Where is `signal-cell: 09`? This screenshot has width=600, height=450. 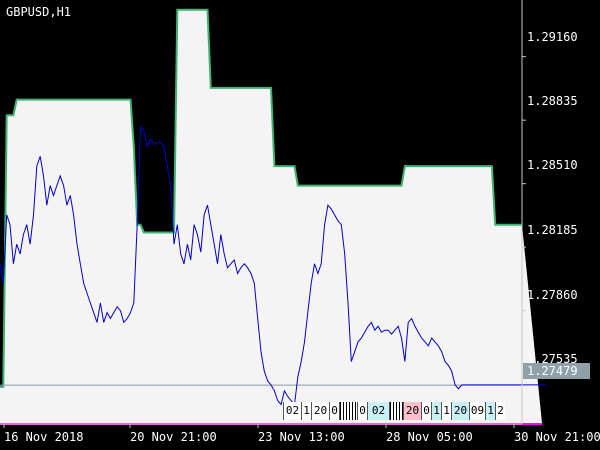 signal-cell: 09 is located at coordinates (477, 411).